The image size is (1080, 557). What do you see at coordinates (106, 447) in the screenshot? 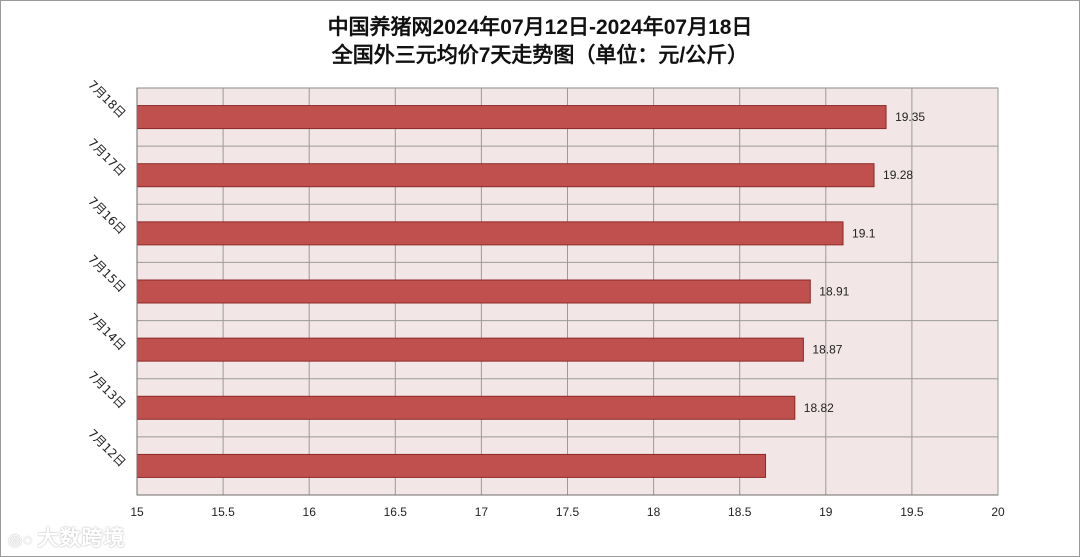
I see `y-tick-label: 7月12日` at bounding box center [106, 447].